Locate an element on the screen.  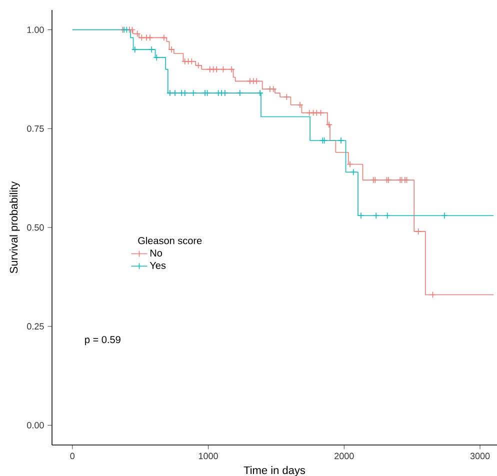
y-tick-label: 1.00 is located at coordinates (35, 29).